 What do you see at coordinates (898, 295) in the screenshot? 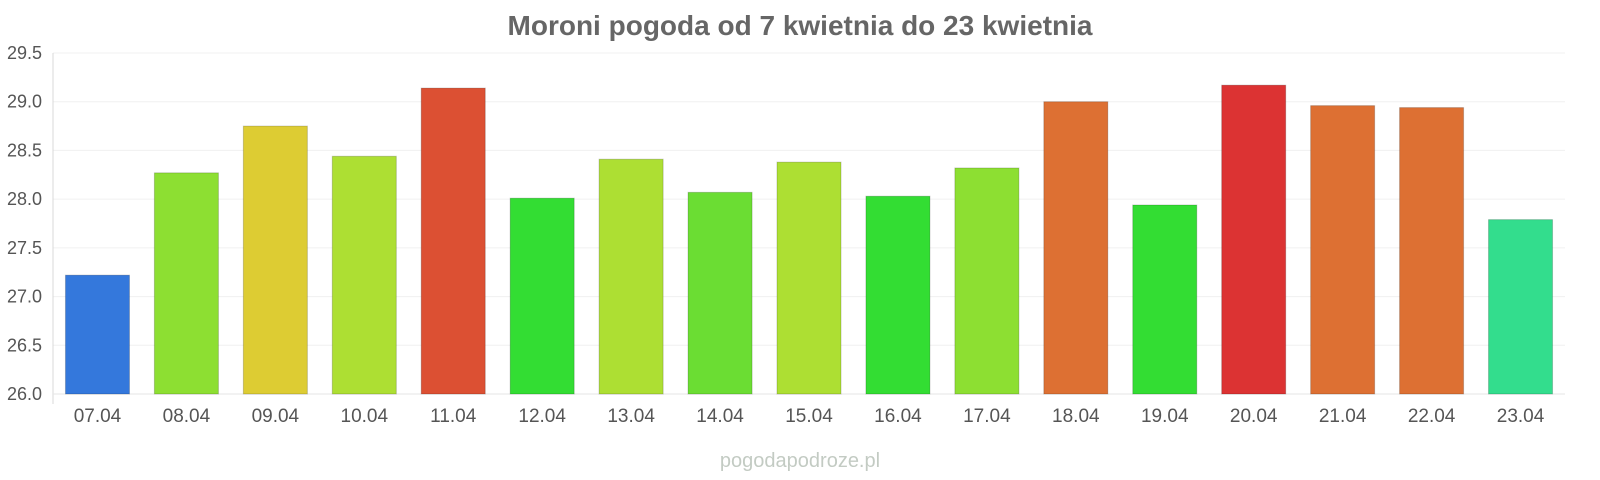
I see `bar-16.04` at bounding box center [898, 295].